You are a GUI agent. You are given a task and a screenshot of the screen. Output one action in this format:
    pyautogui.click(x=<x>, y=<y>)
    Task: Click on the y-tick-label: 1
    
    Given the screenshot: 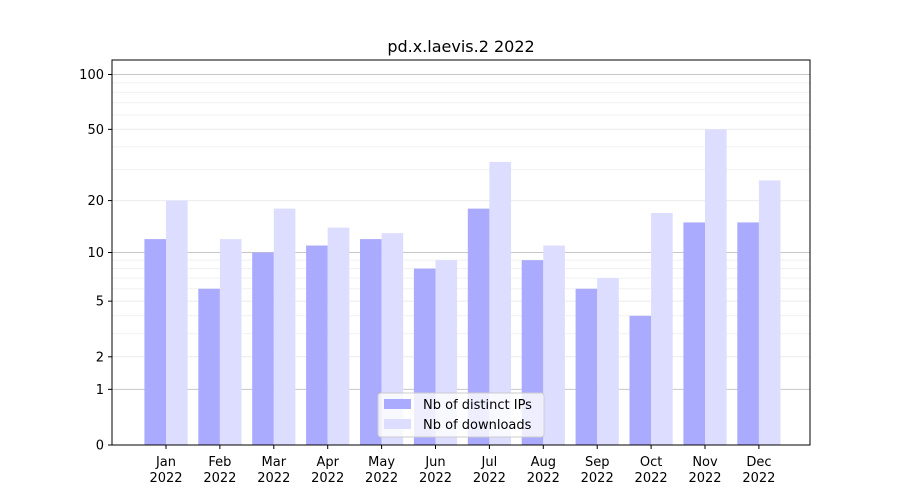 What is the action you would take?
    pyautogui.click(x=100, y=390)
    